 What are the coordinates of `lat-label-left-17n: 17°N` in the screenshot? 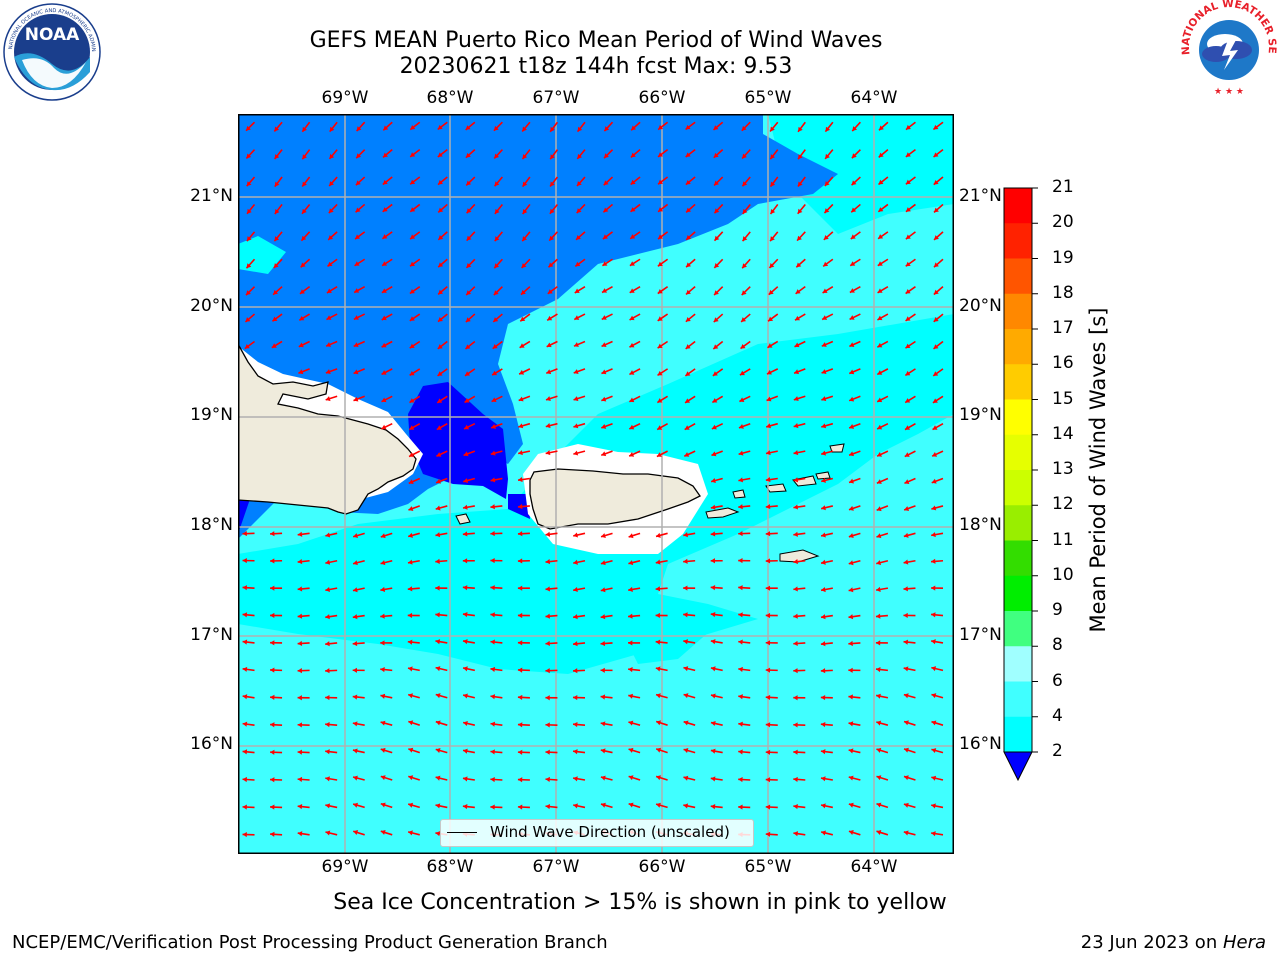 It's located at (211, 635).